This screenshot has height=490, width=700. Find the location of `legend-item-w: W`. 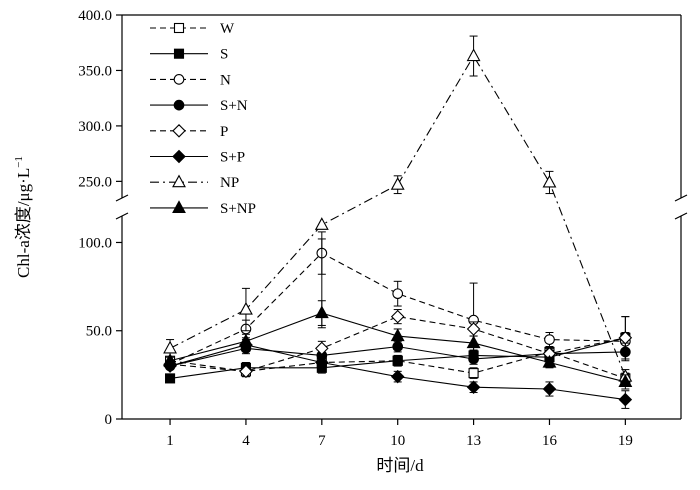

legend-item-w: W is located at coordinates (192, 29).